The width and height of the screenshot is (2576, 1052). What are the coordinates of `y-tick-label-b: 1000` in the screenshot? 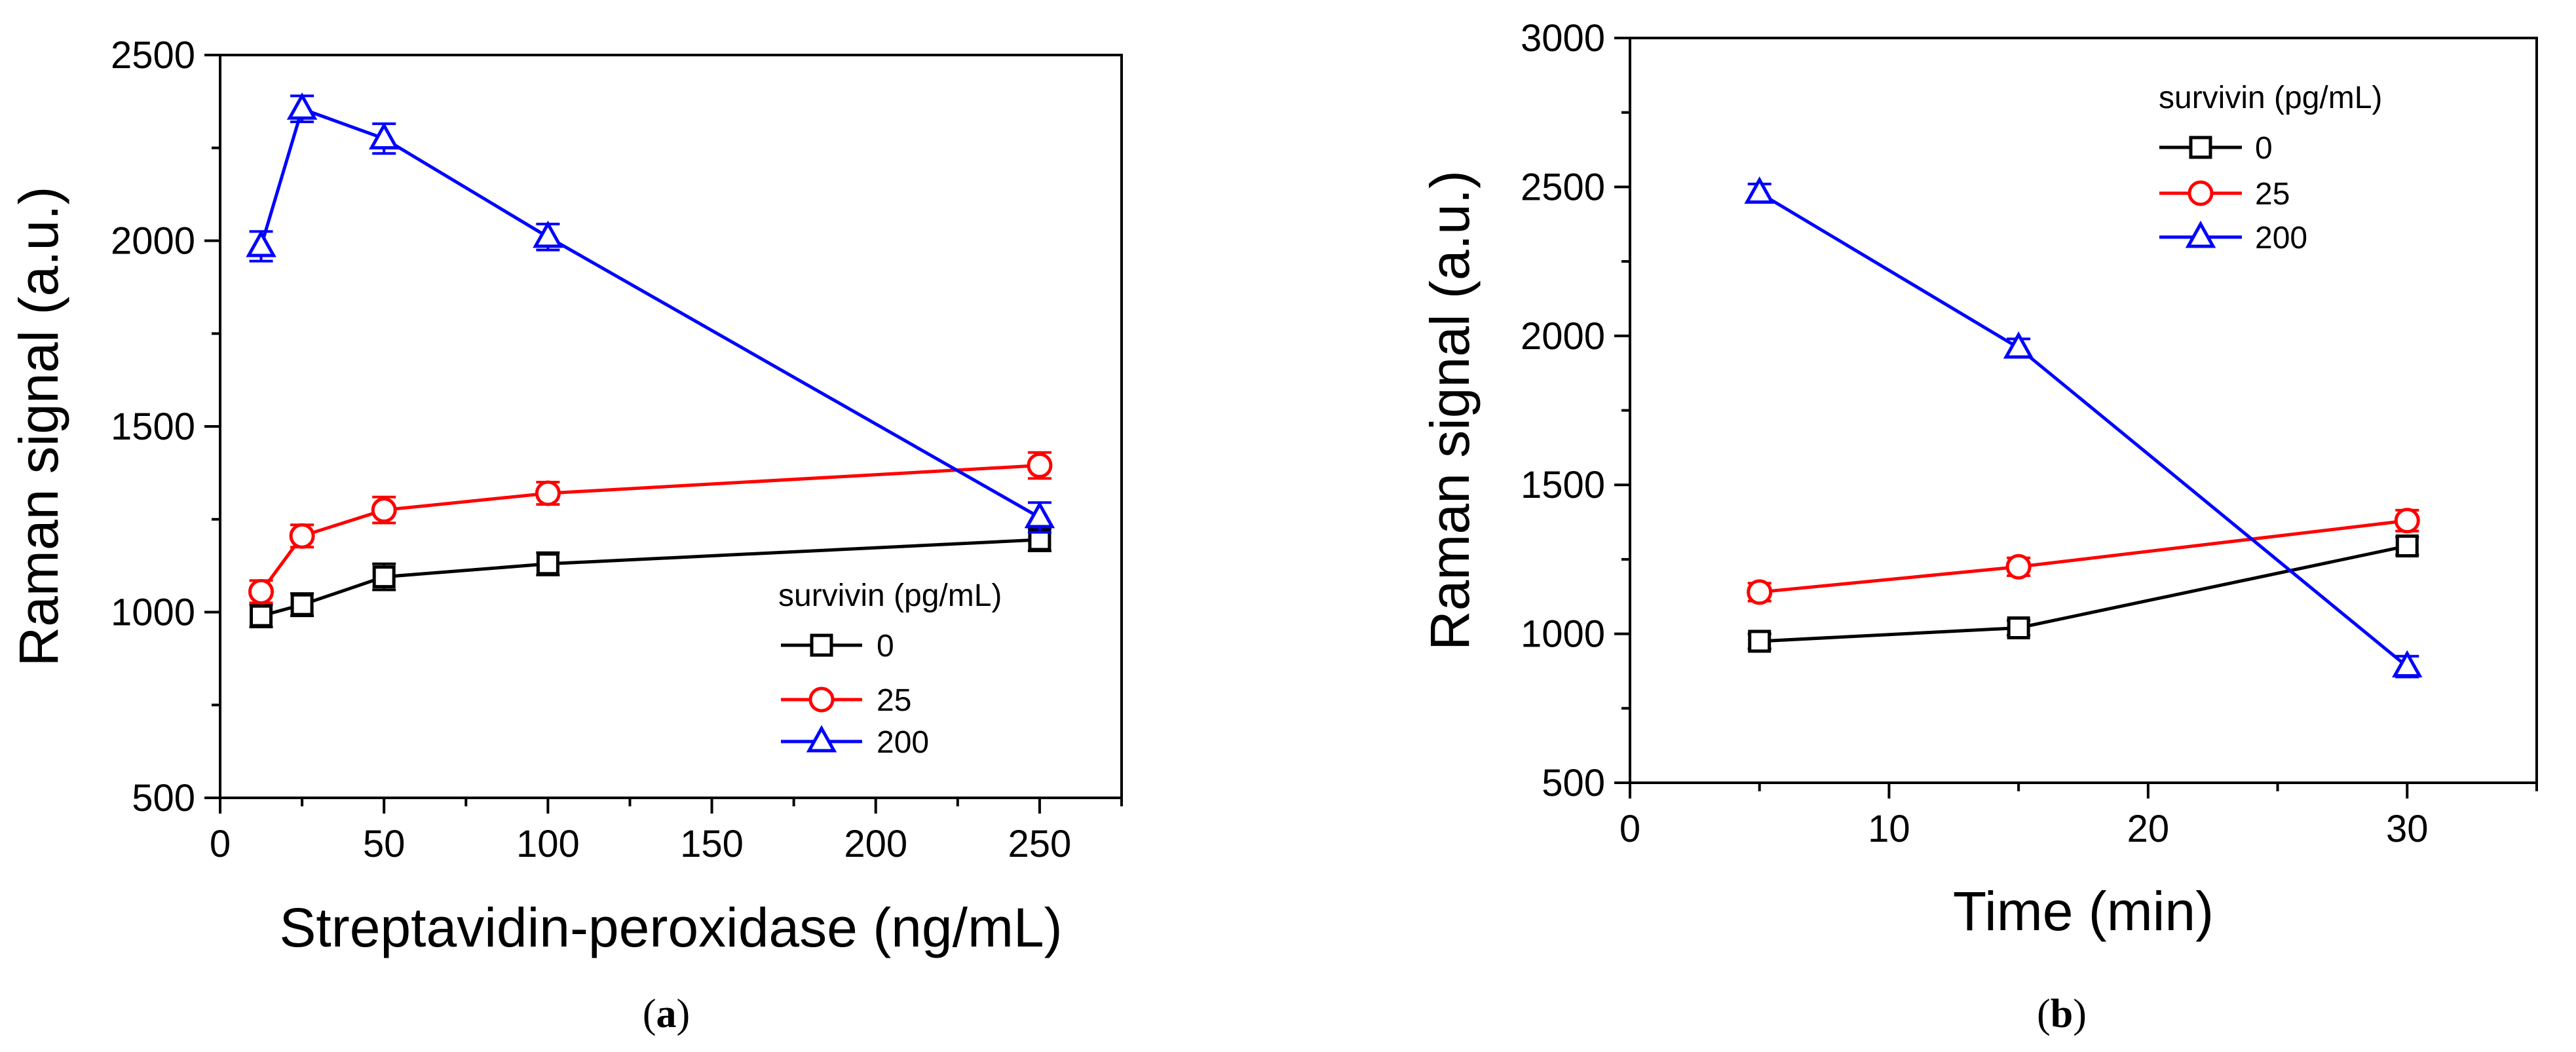 It's located at (1563, 634).